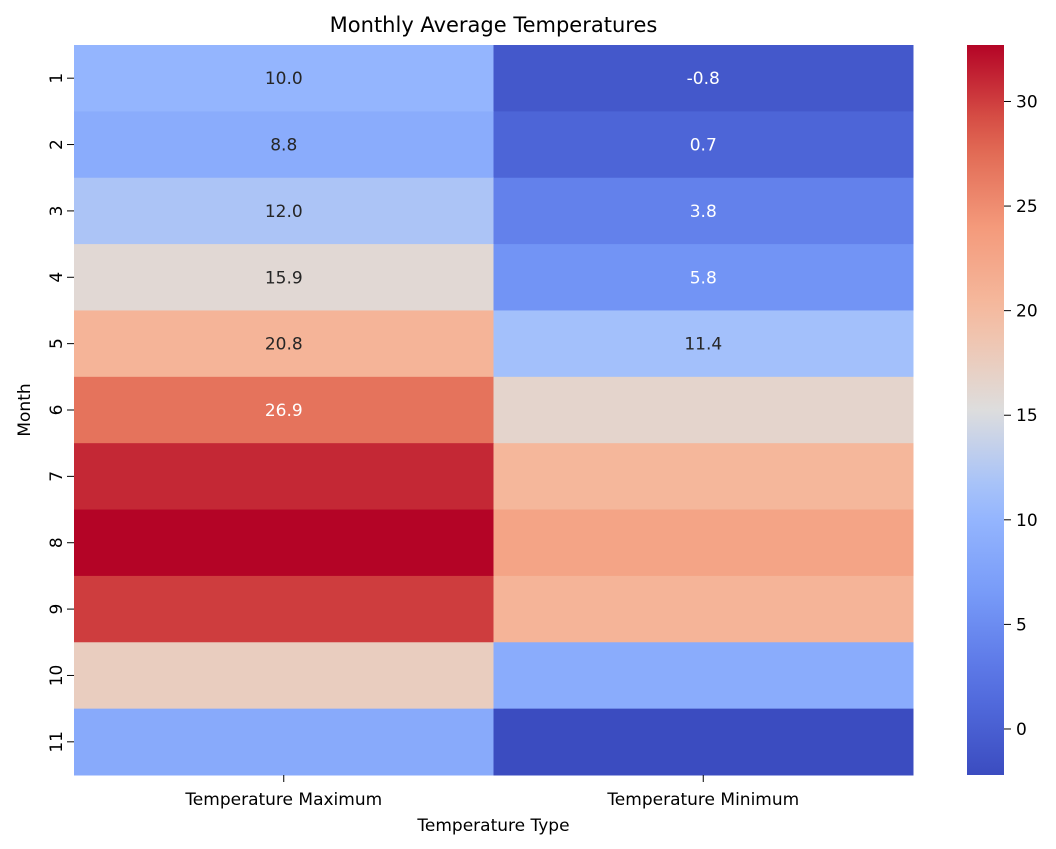  What do you see at coordinates (1027, 312) in the screenshot?
I see `colorbar-tick-label: 20` at bounding box center [1027, 312].